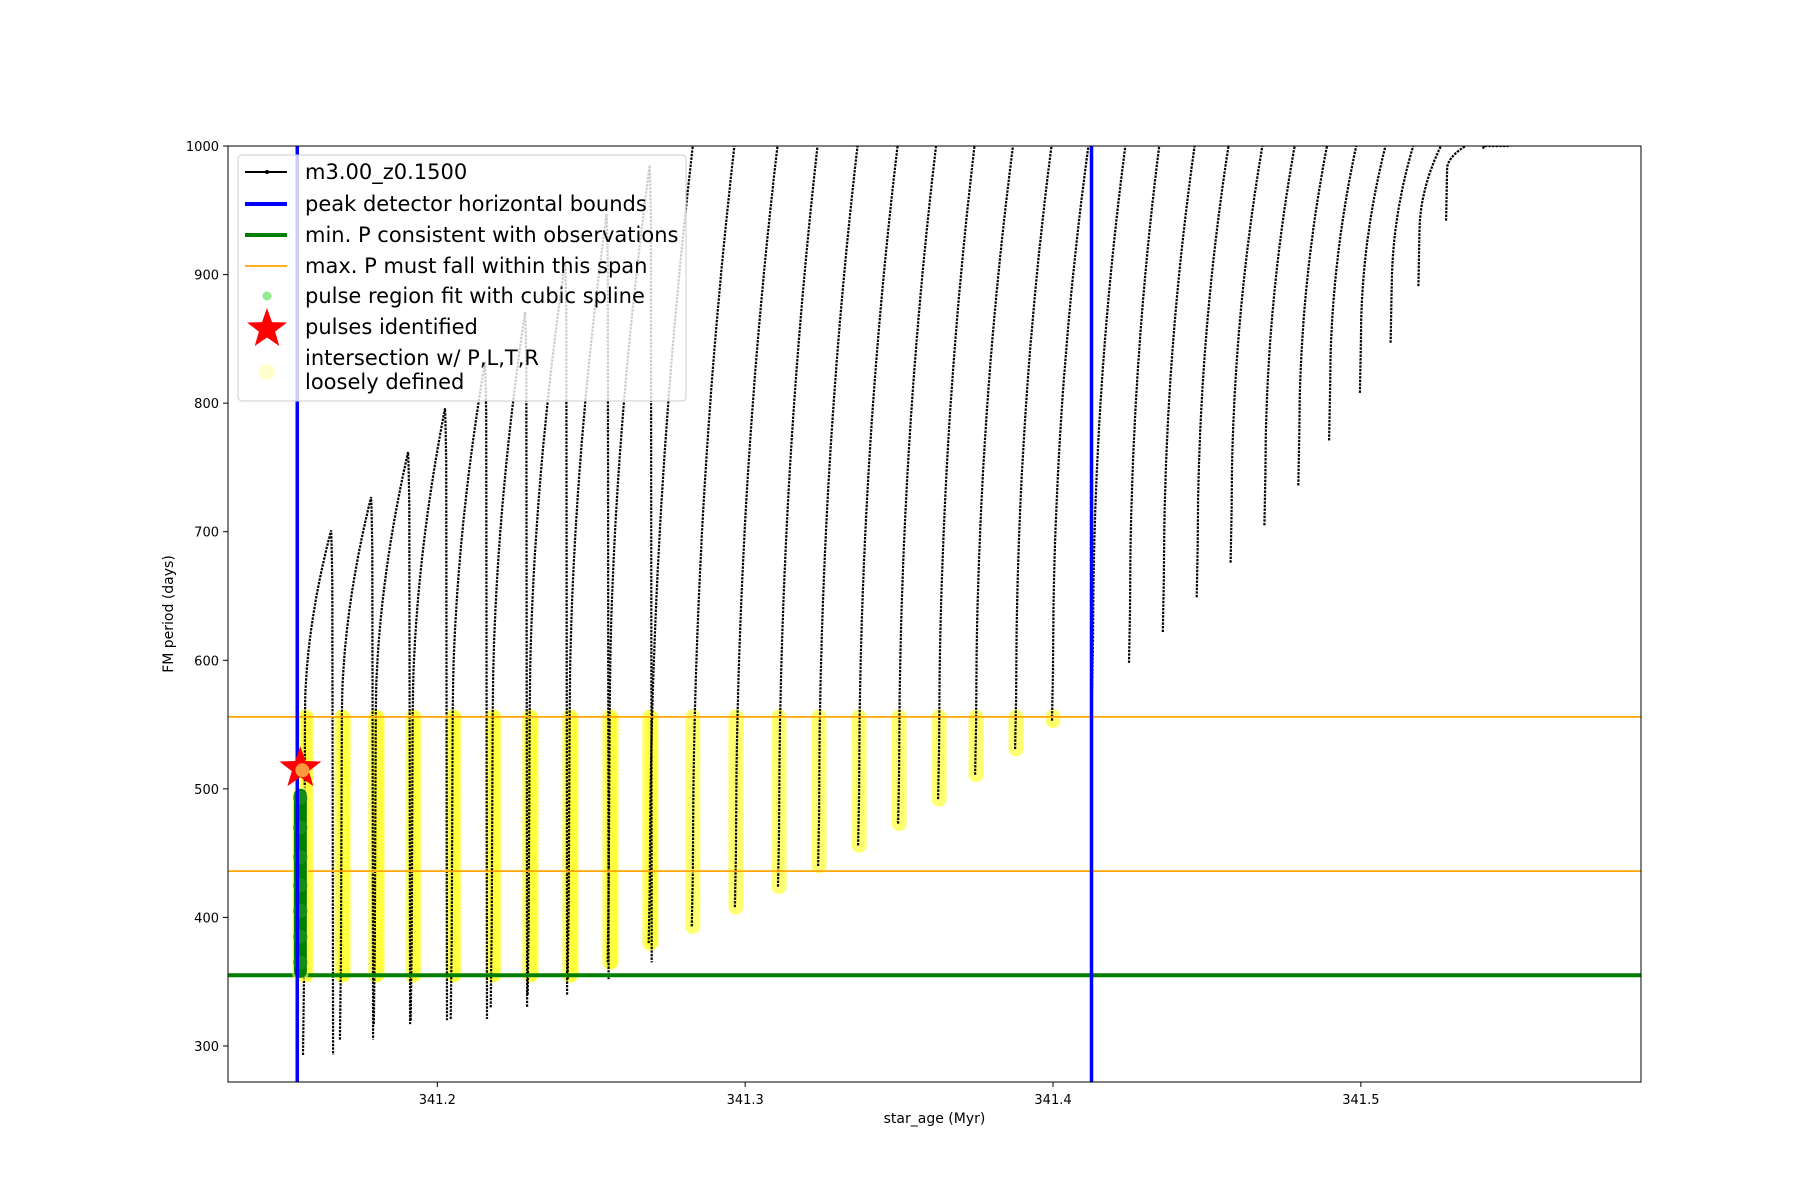 This screenshot has width=1800, height=1200. What do you see at coordinates (206, 276) in the screenshot?
I see `y-tick-label: 900` at bounding box center [206, 276].